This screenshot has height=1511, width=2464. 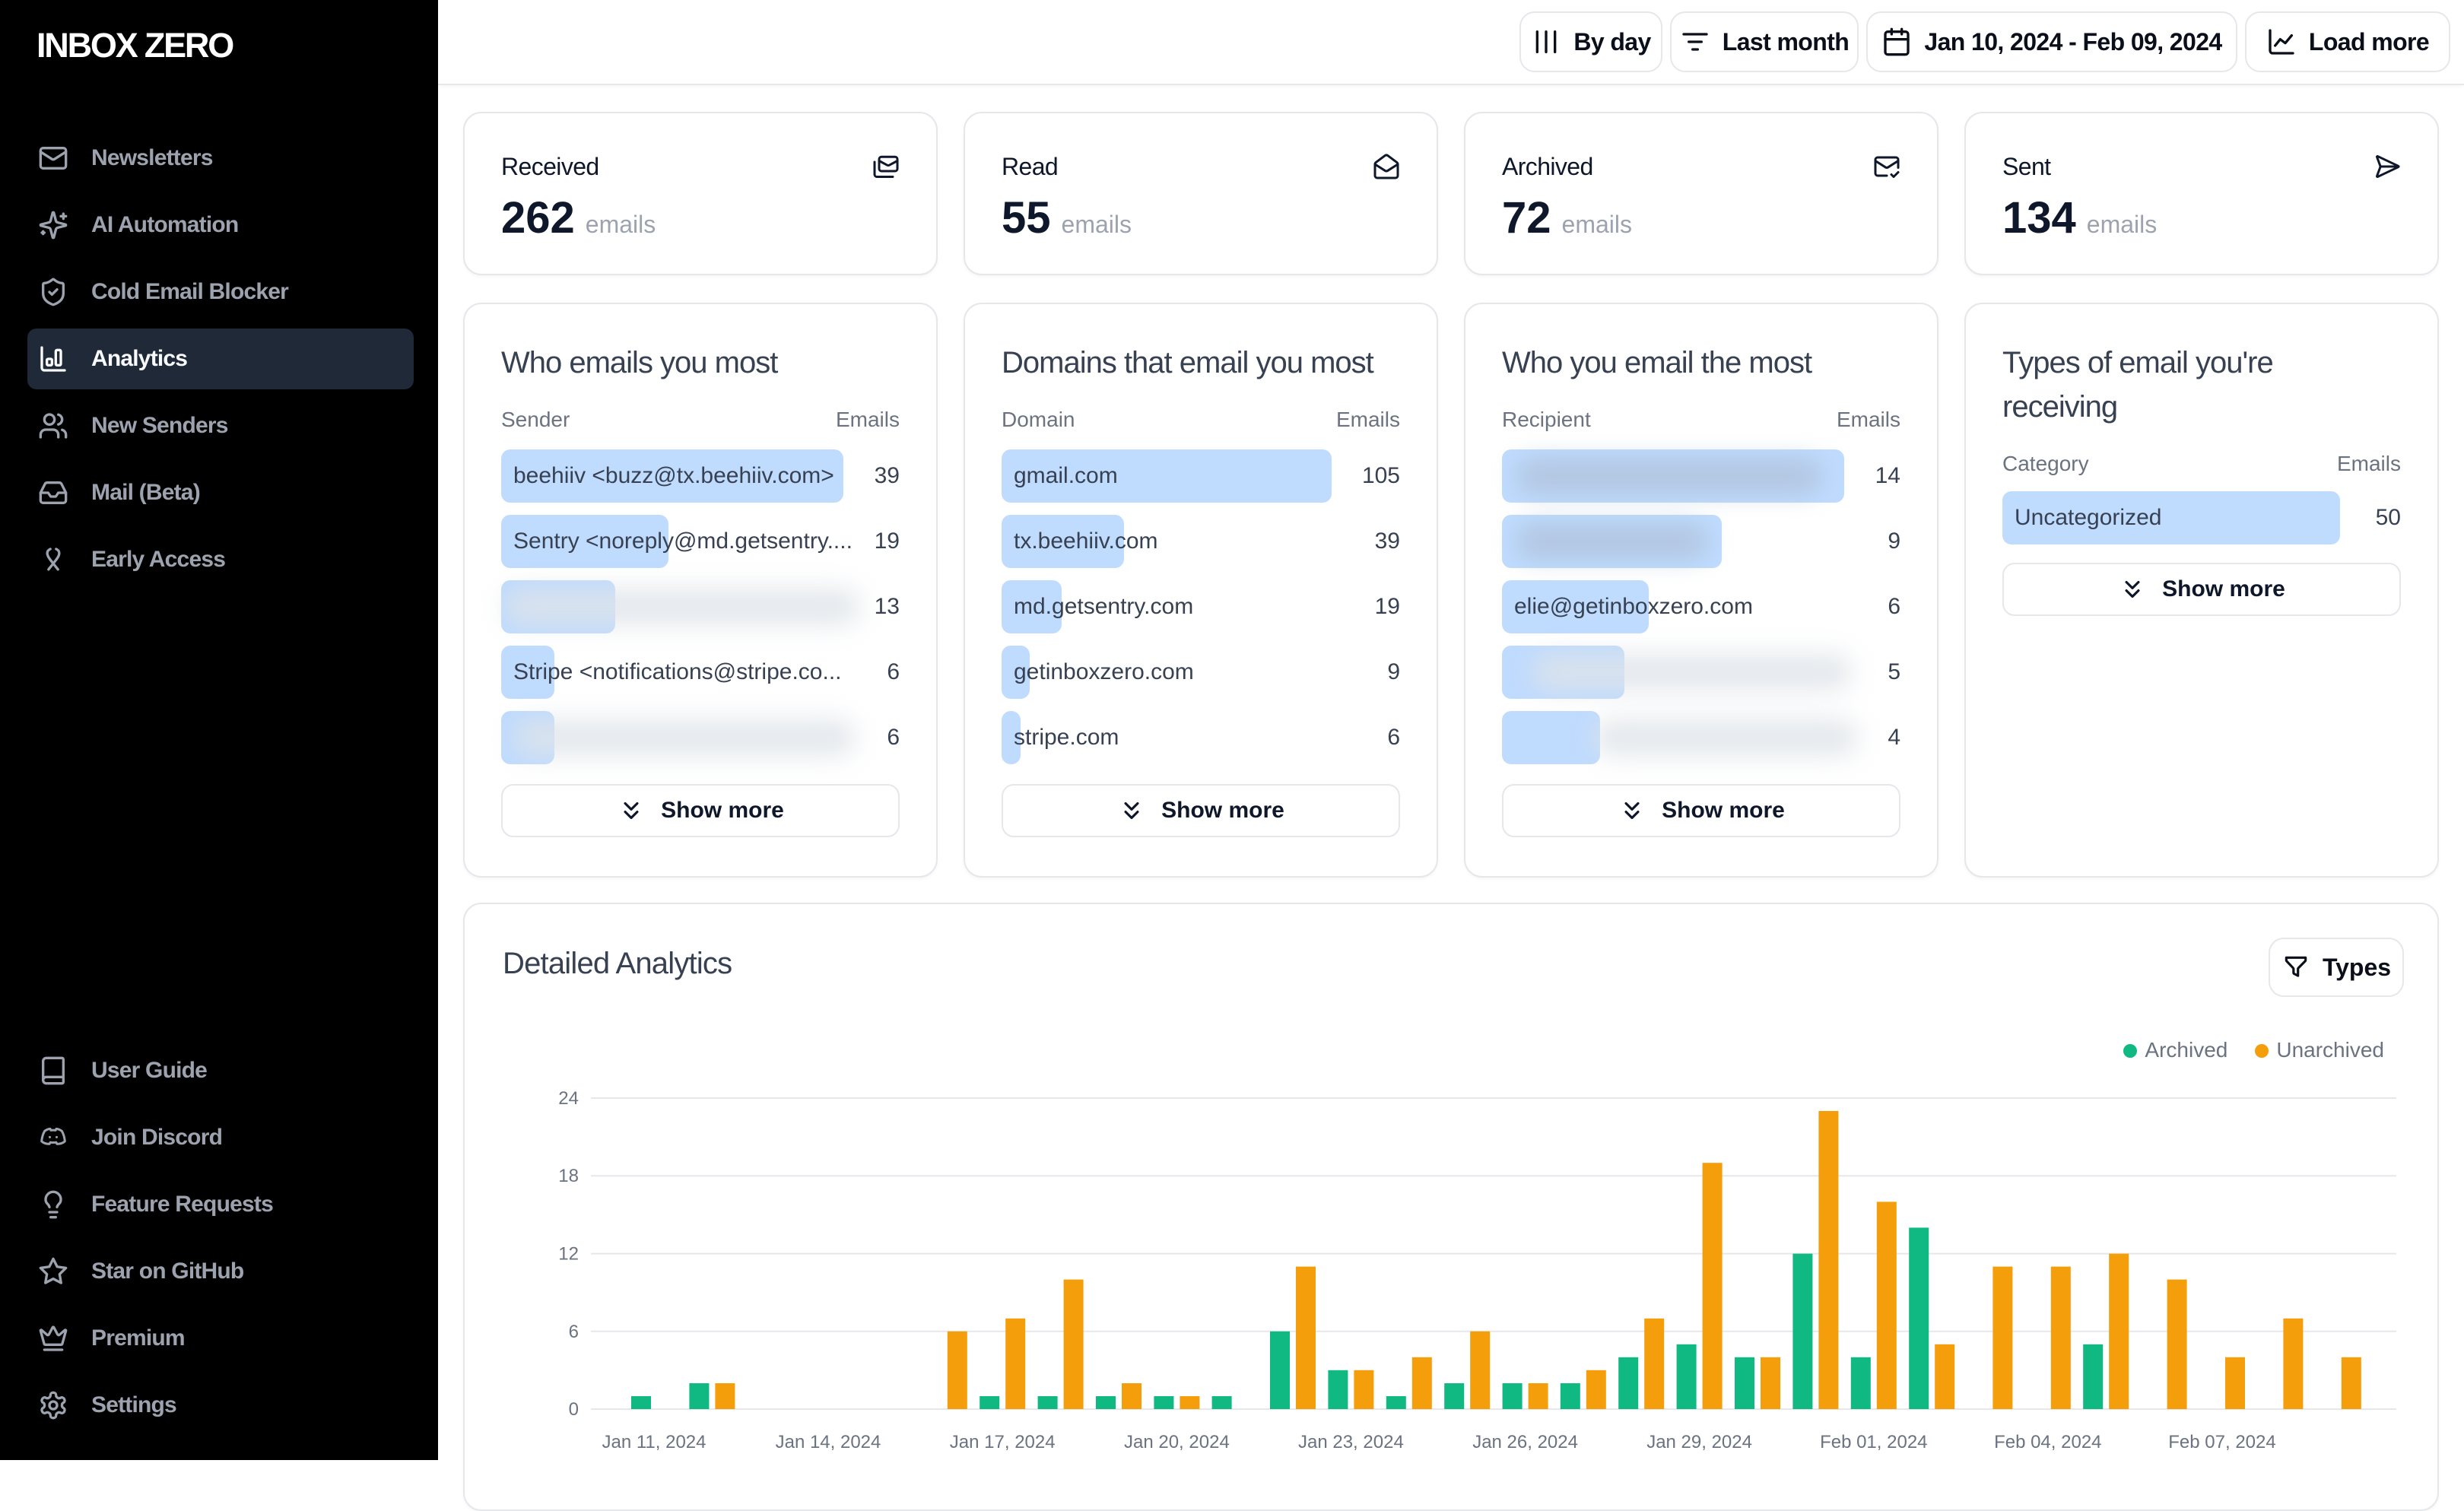 I want to click on svg-text: 24, so click(x=568, y=1098).